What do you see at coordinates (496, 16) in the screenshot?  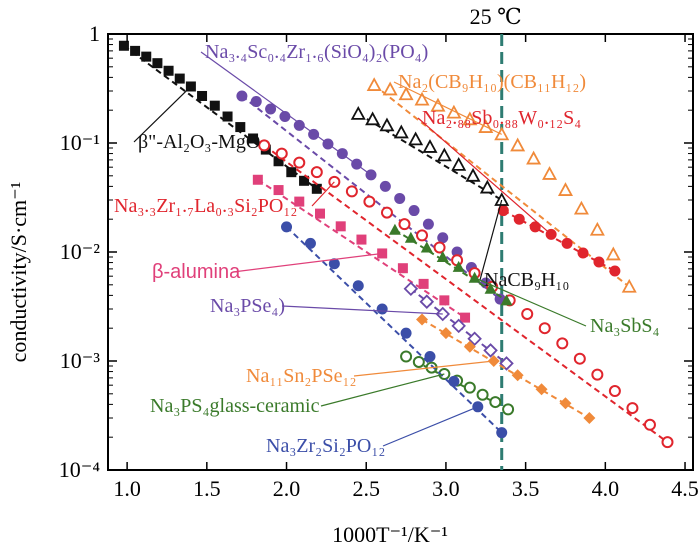 I see `reference-line-label: 25 ℃` at bounding box center [496, 16].